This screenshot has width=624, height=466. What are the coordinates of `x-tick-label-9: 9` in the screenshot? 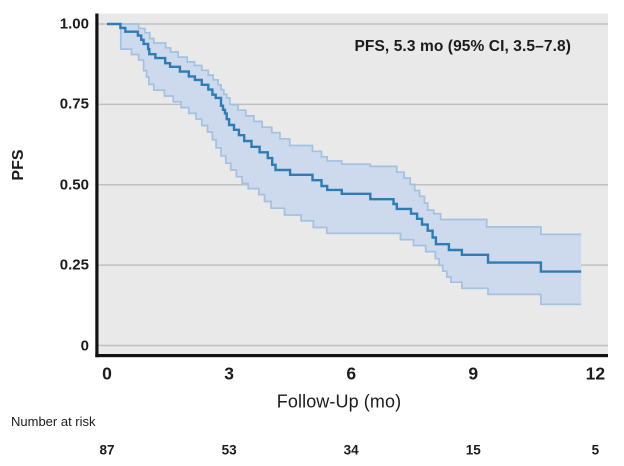 It's located at (473, 373).